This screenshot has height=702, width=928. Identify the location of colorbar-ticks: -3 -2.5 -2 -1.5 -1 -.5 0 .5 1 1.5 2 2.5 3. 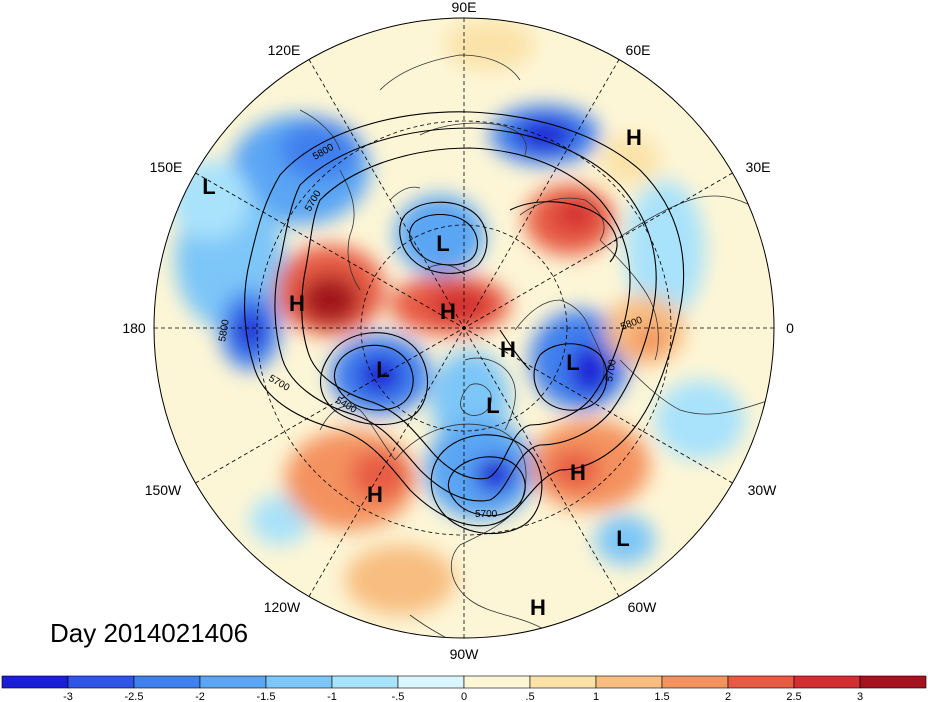
(463, 696).